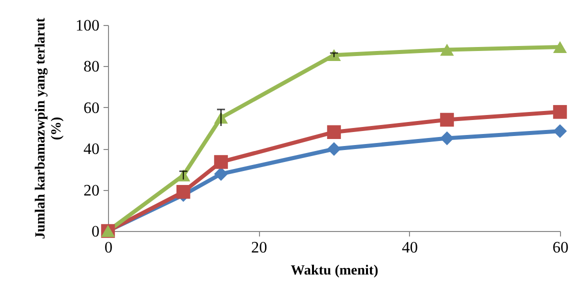  What do you see at coordinates (92, 108) in the screenshot?
I see `y-tick-label: 60` at bounding box center [92, 108].